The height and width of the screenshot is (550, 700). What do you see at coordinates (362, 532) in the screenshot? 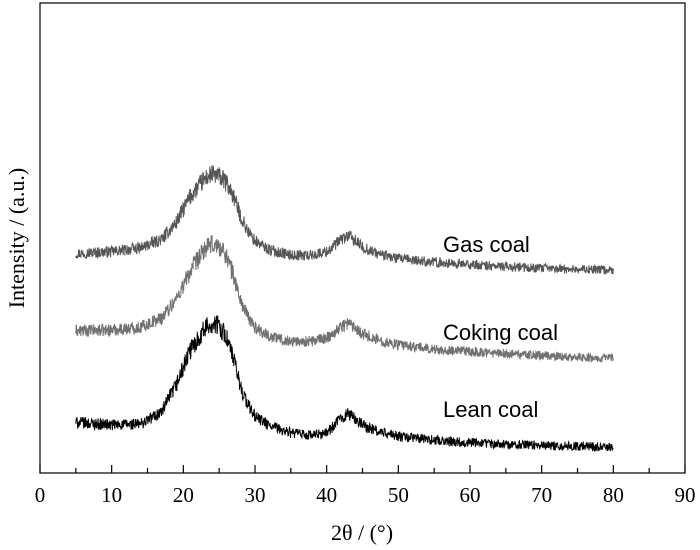
I see `x-axis-title: 2θ / (°)` at bounding box center [362, 532].